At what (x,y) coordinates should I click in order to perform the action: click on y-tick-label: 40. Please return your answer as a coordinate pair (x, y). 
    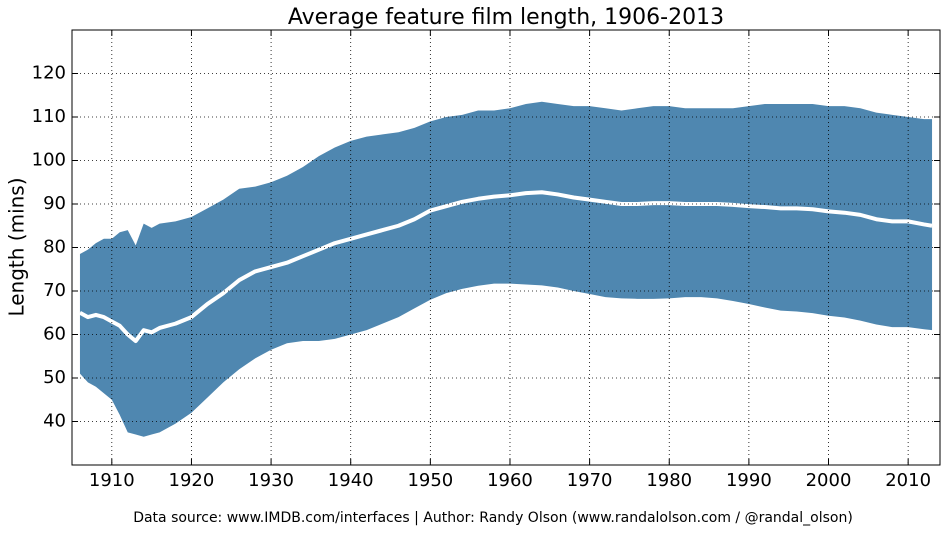
    Looking at the image, I should click on (54, 421).